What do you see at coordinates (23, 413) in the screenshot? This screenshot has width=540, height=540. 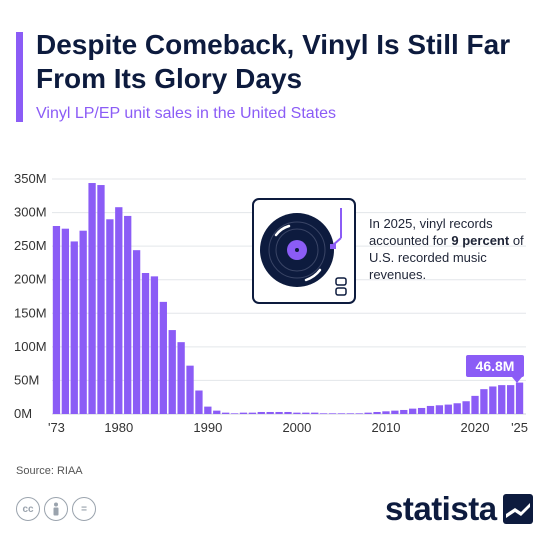 I see `y-tick-label: 0M` at bounding box center [23, 413].